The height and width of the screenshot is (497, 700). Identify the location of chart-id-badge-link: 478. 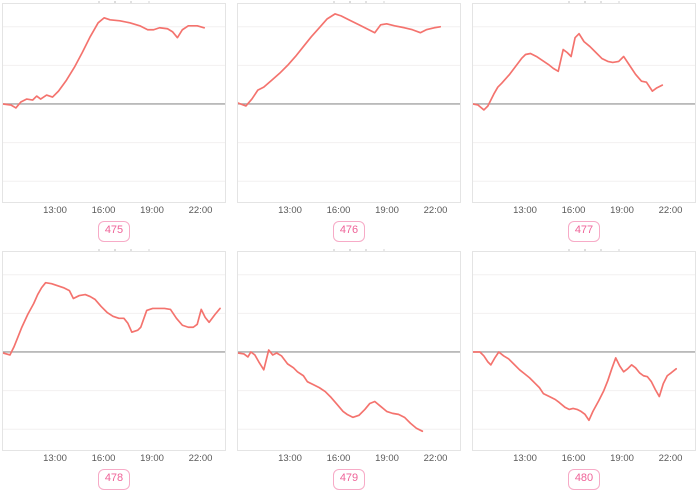
(114, 479).